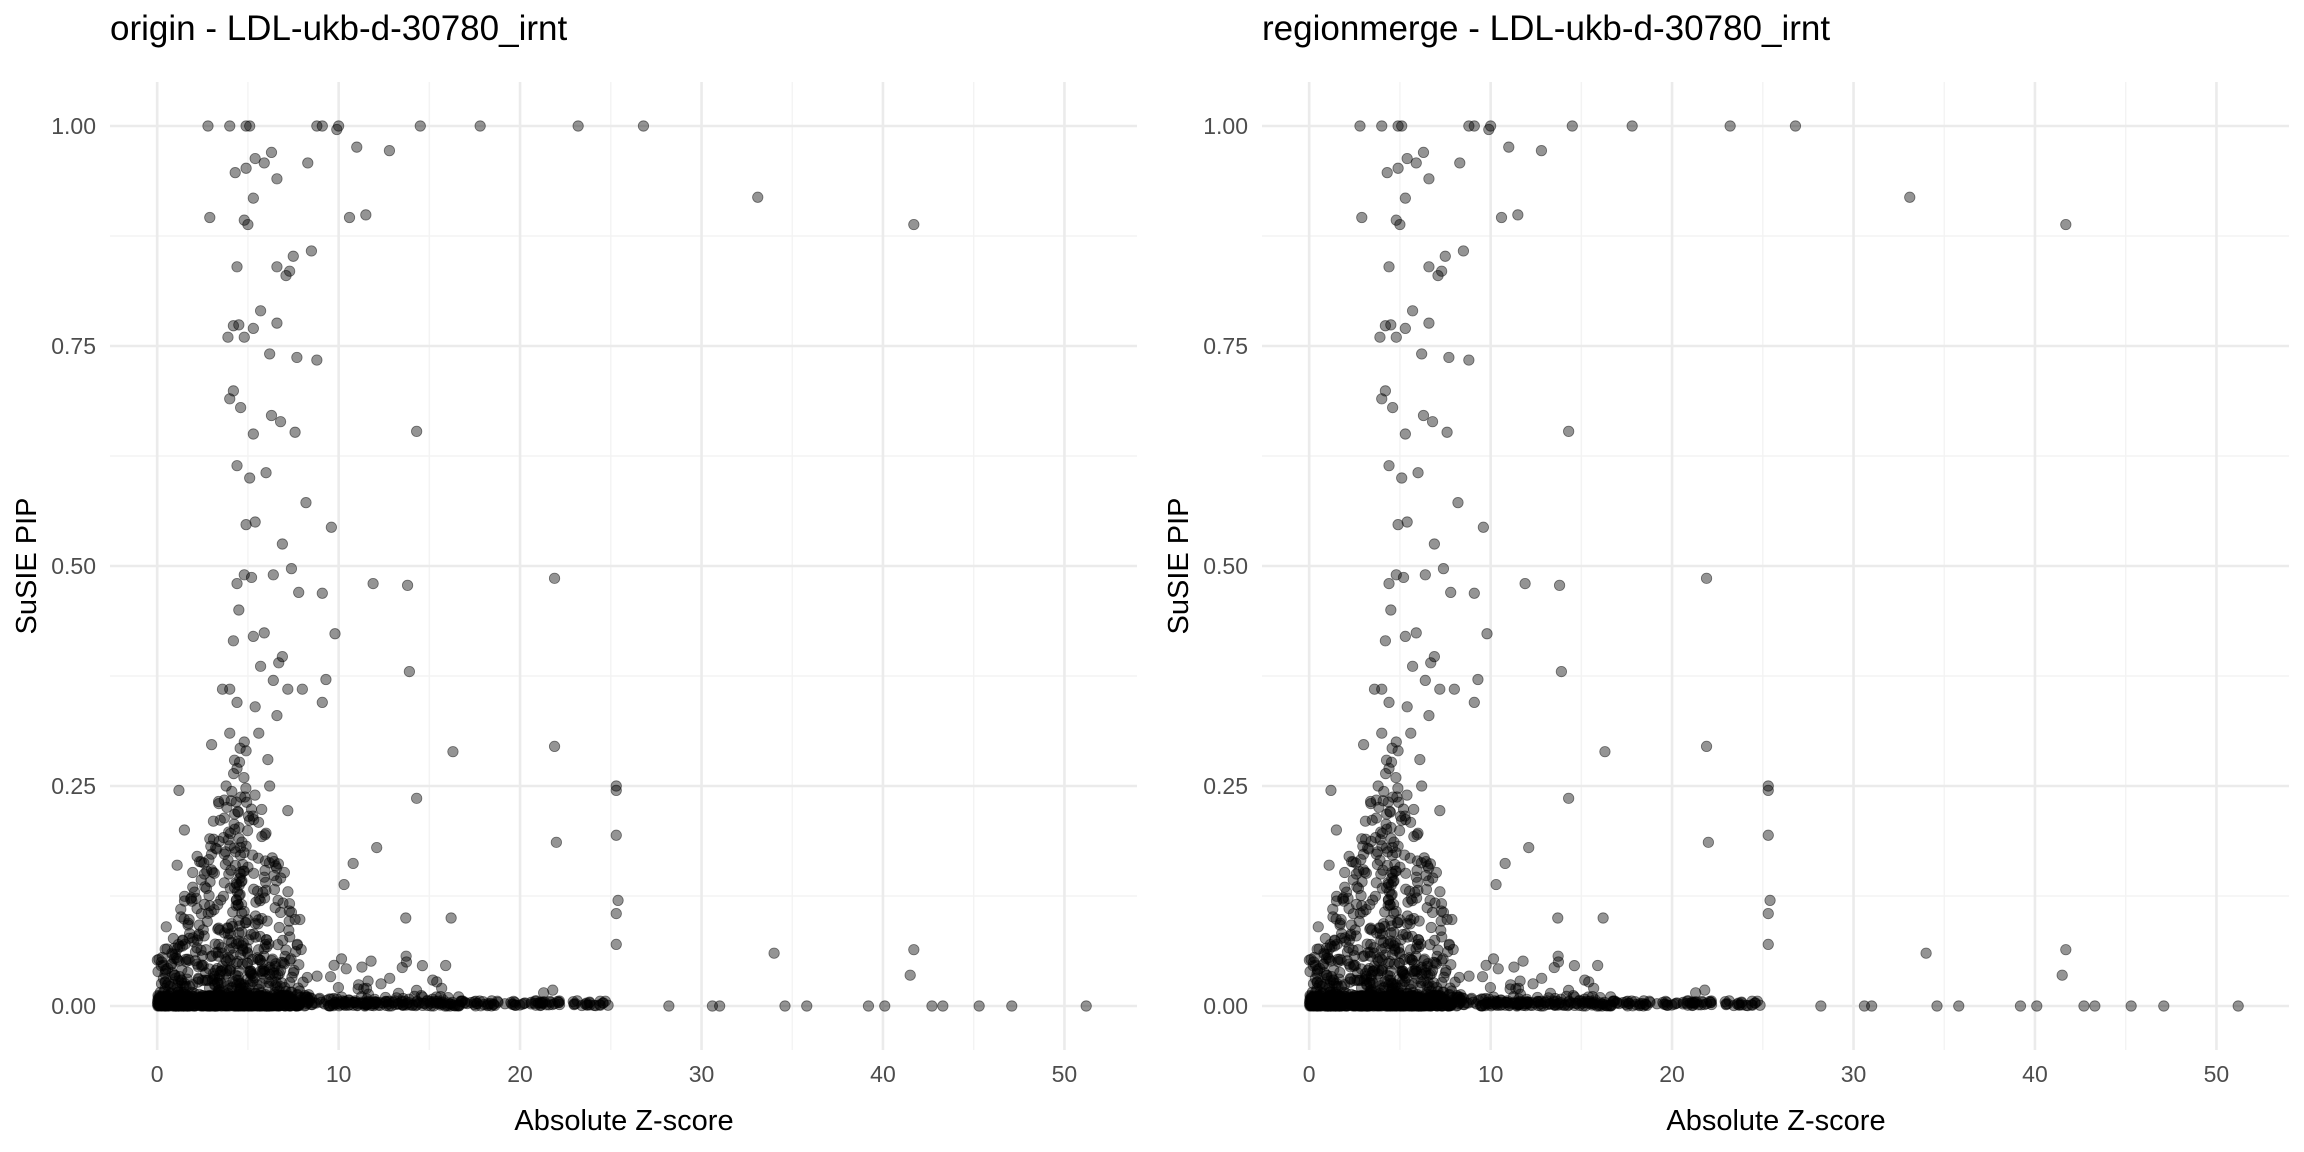 The height and width of the screenshot is (1152, 2304). Describe the element at coordinates (1854, 1074) in the screenshot. I see `right-x-tick-label: 30` at that location.